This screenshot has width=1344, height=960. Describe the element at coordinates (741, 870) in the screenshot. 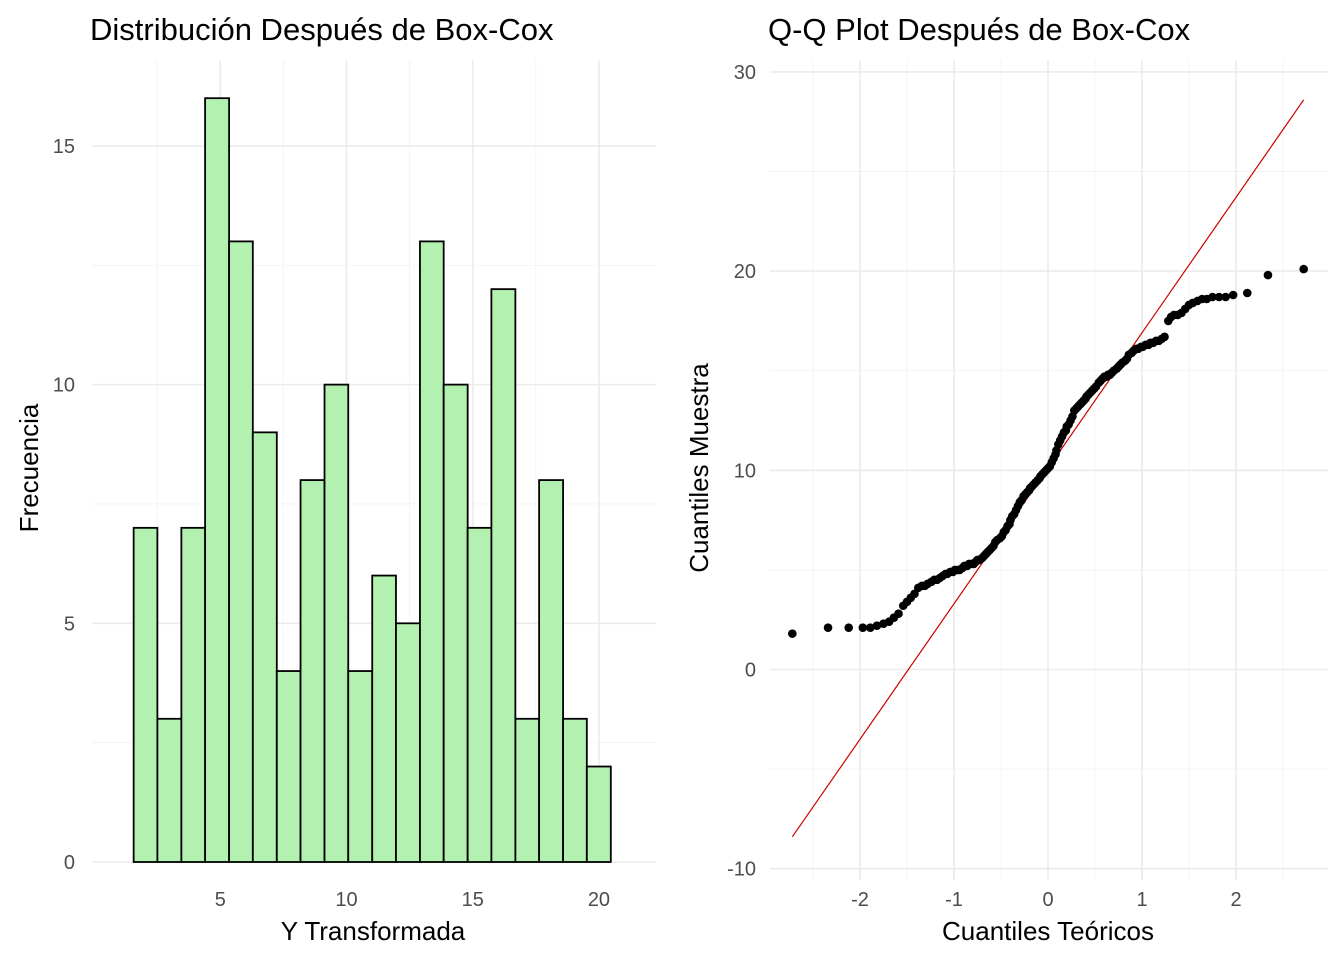

I see `qq-y-tick-label: -10` at that location.